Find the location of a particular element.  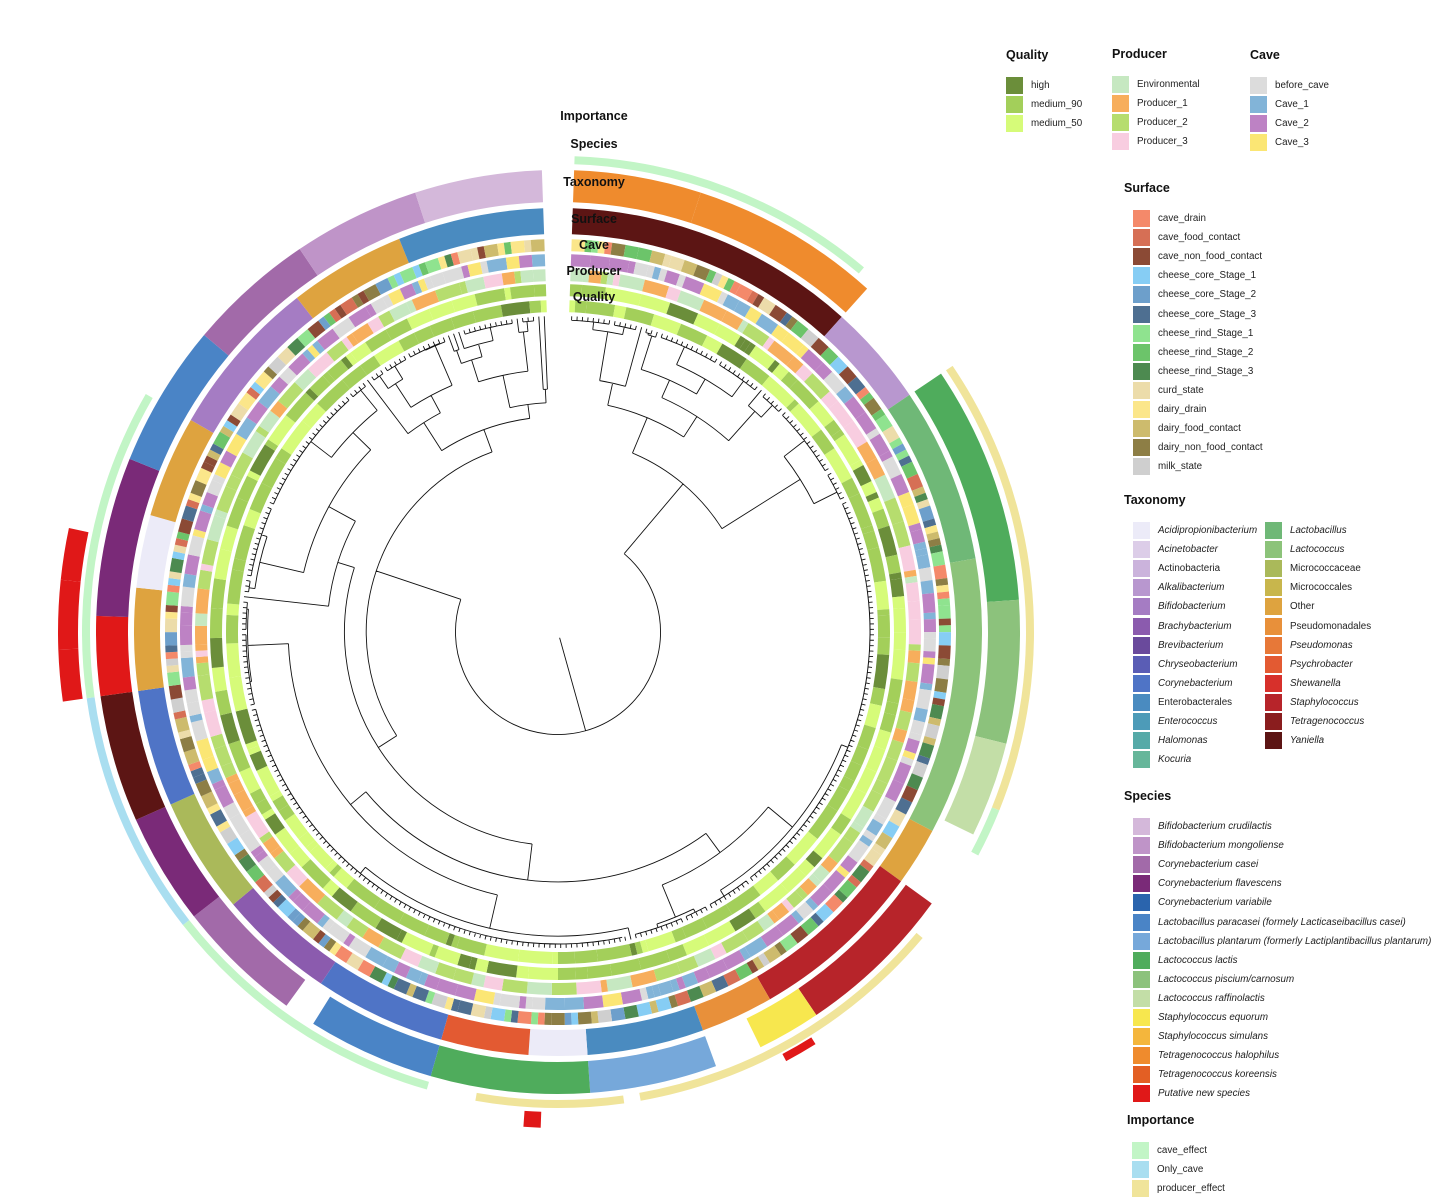

putative-new-species-mark is located at coordinates (532, 1119).